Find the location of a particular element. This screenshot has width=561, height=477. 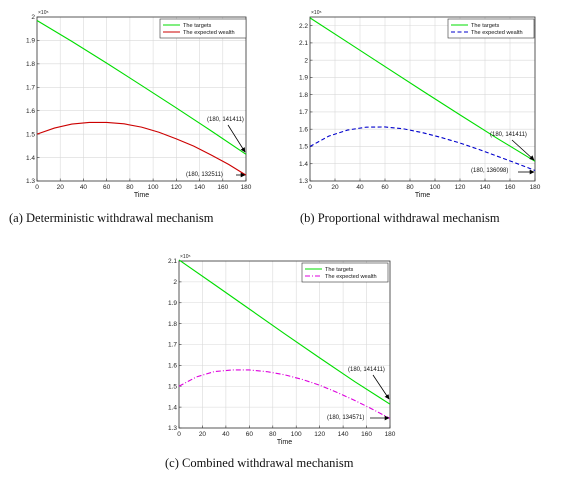

subfigure-caption: (c) Combined withdrawal mechanism is located at coordinates (259, 463).